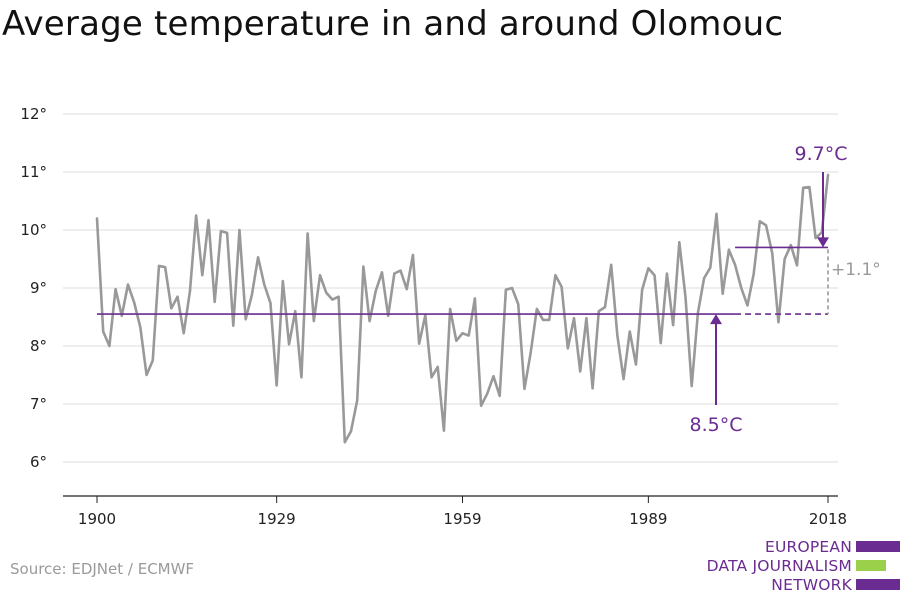  Describe the element at coordinates (716, 425) in the screenshot. I see `annotation-label-8-5: 8.5°C` at that location.